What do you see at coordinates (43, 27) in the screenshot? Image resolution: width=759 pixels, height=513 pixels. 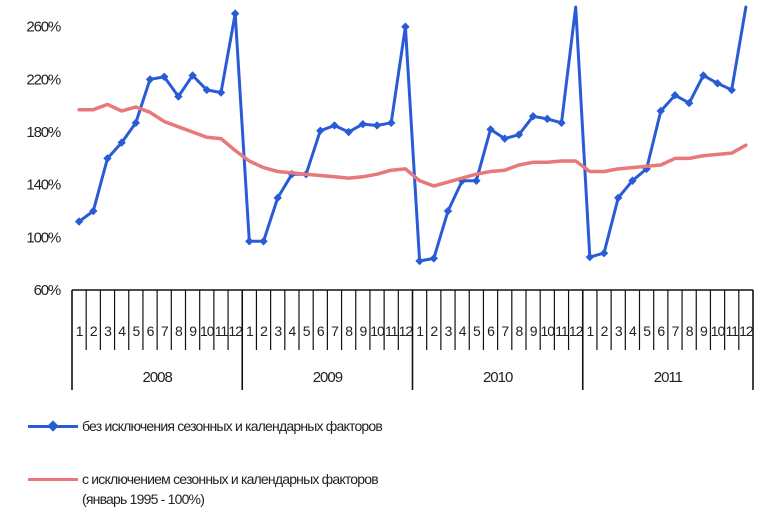 I see `y-tick-label: 260%` at bounding box center [43, 27].